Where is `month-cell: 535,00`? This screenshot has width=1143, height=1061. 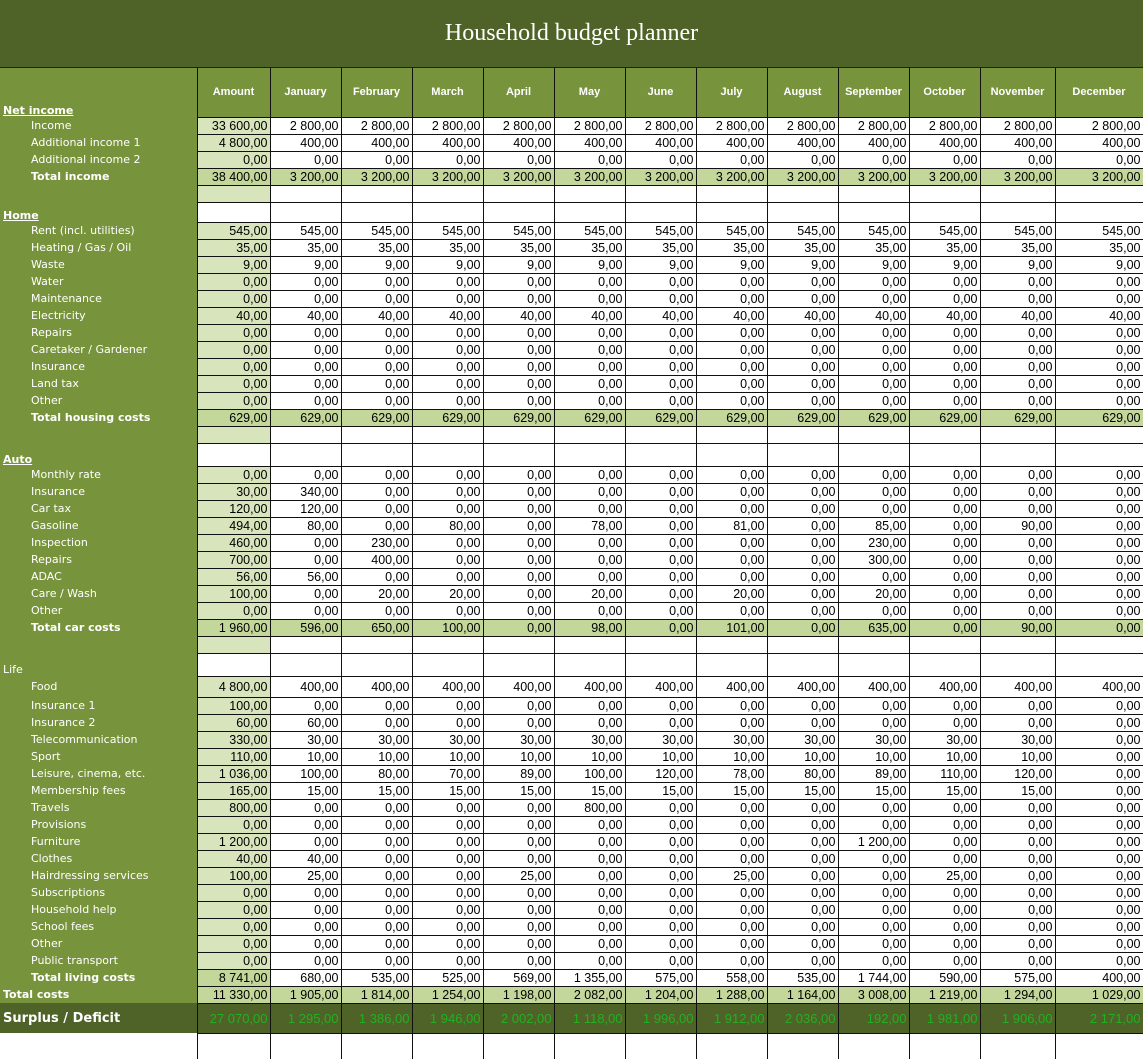
month-cell: 535,00 is located at coordinates (802, 977).